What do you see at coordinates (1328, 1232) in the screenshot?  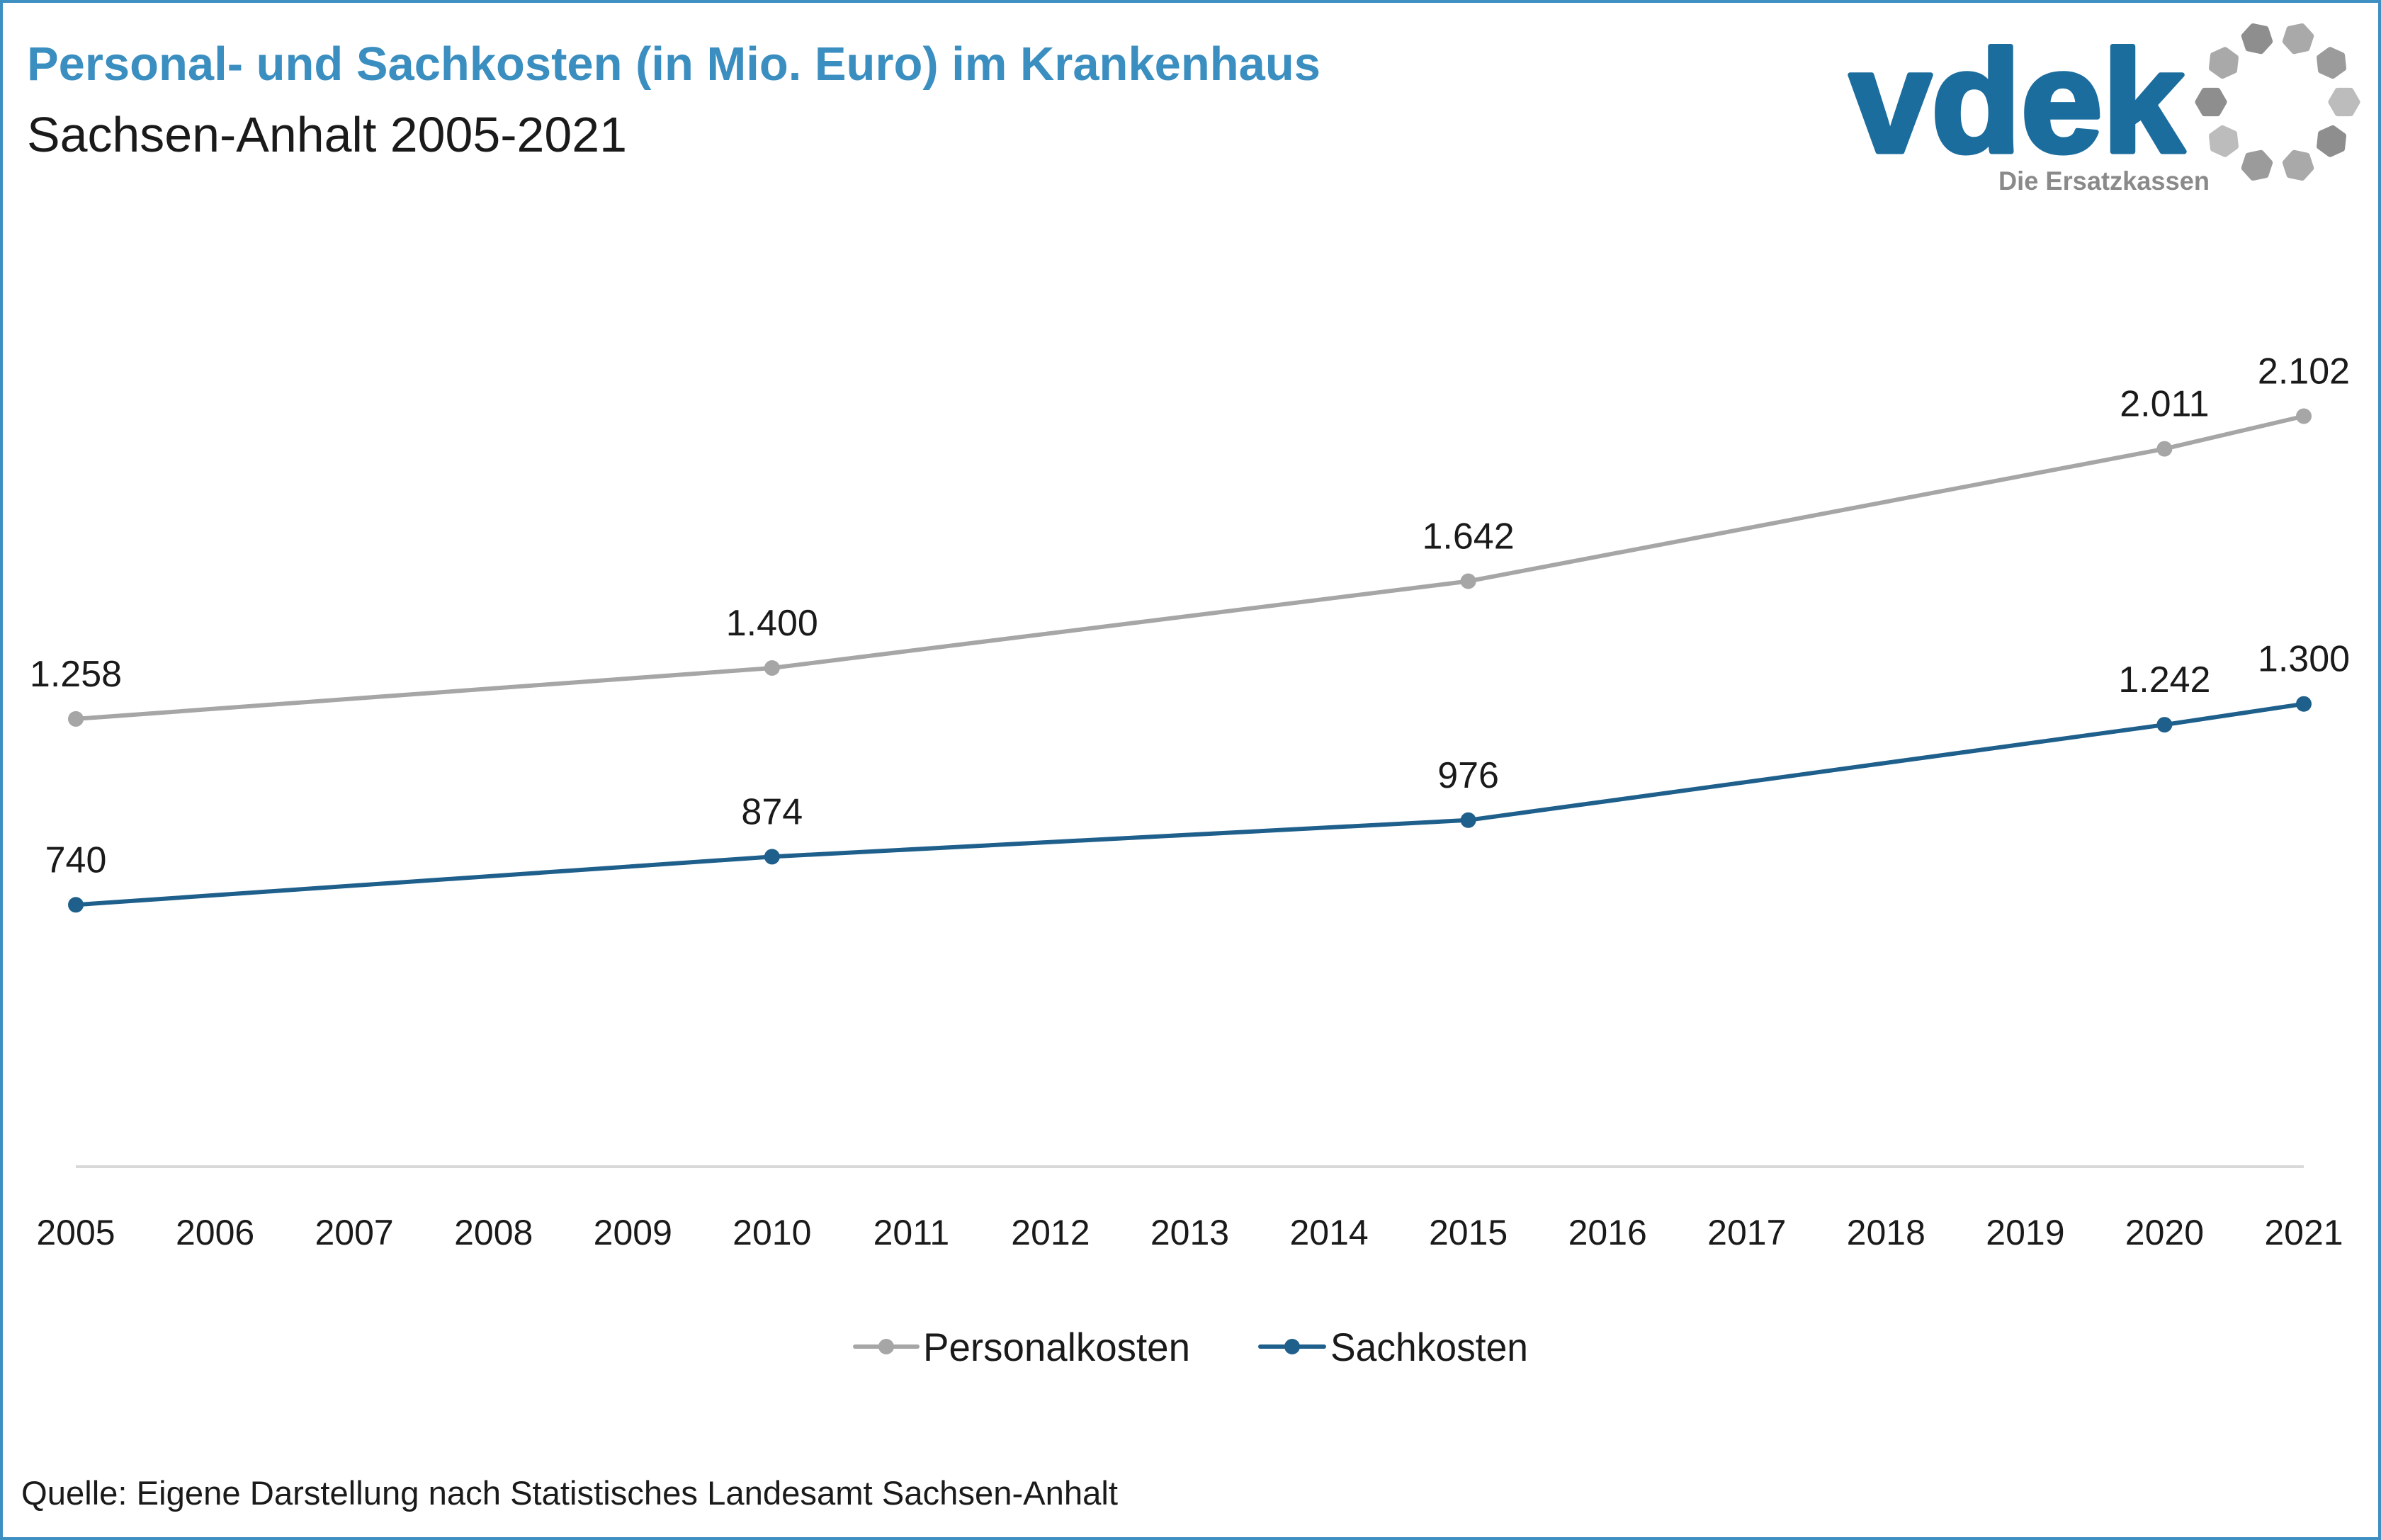 I see `x-tick-label: 2014` at bounding box center [1328, 1232].